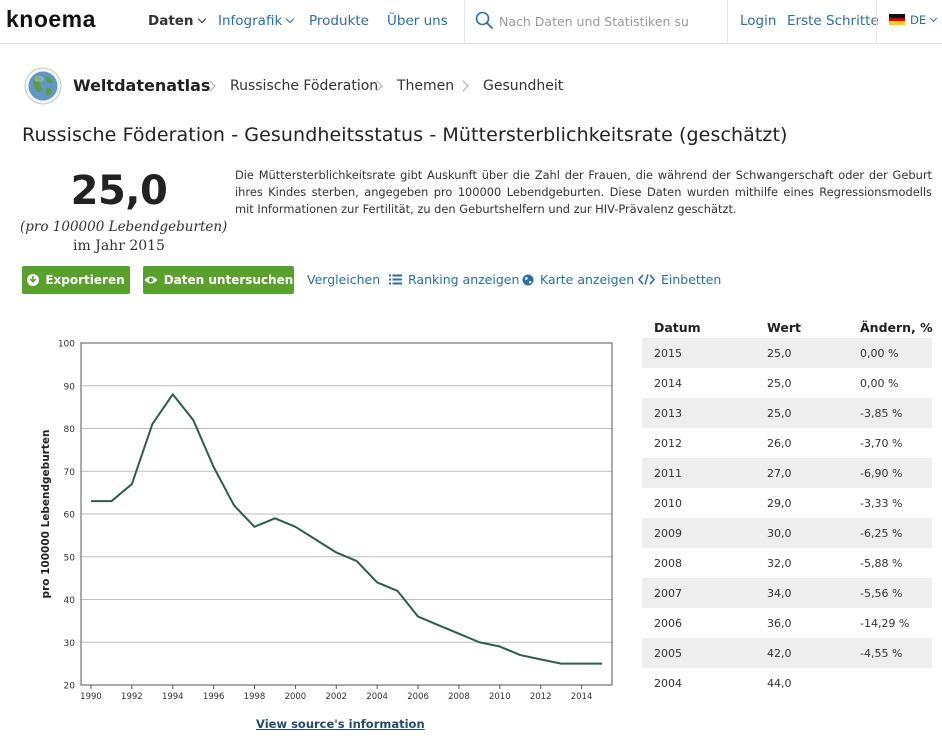 The height and width of the screenshot is (749, 942). Describe the element at coordinates (339, 21) in the screenshot. I see `nav-item-produkte: Produkte` at that location.